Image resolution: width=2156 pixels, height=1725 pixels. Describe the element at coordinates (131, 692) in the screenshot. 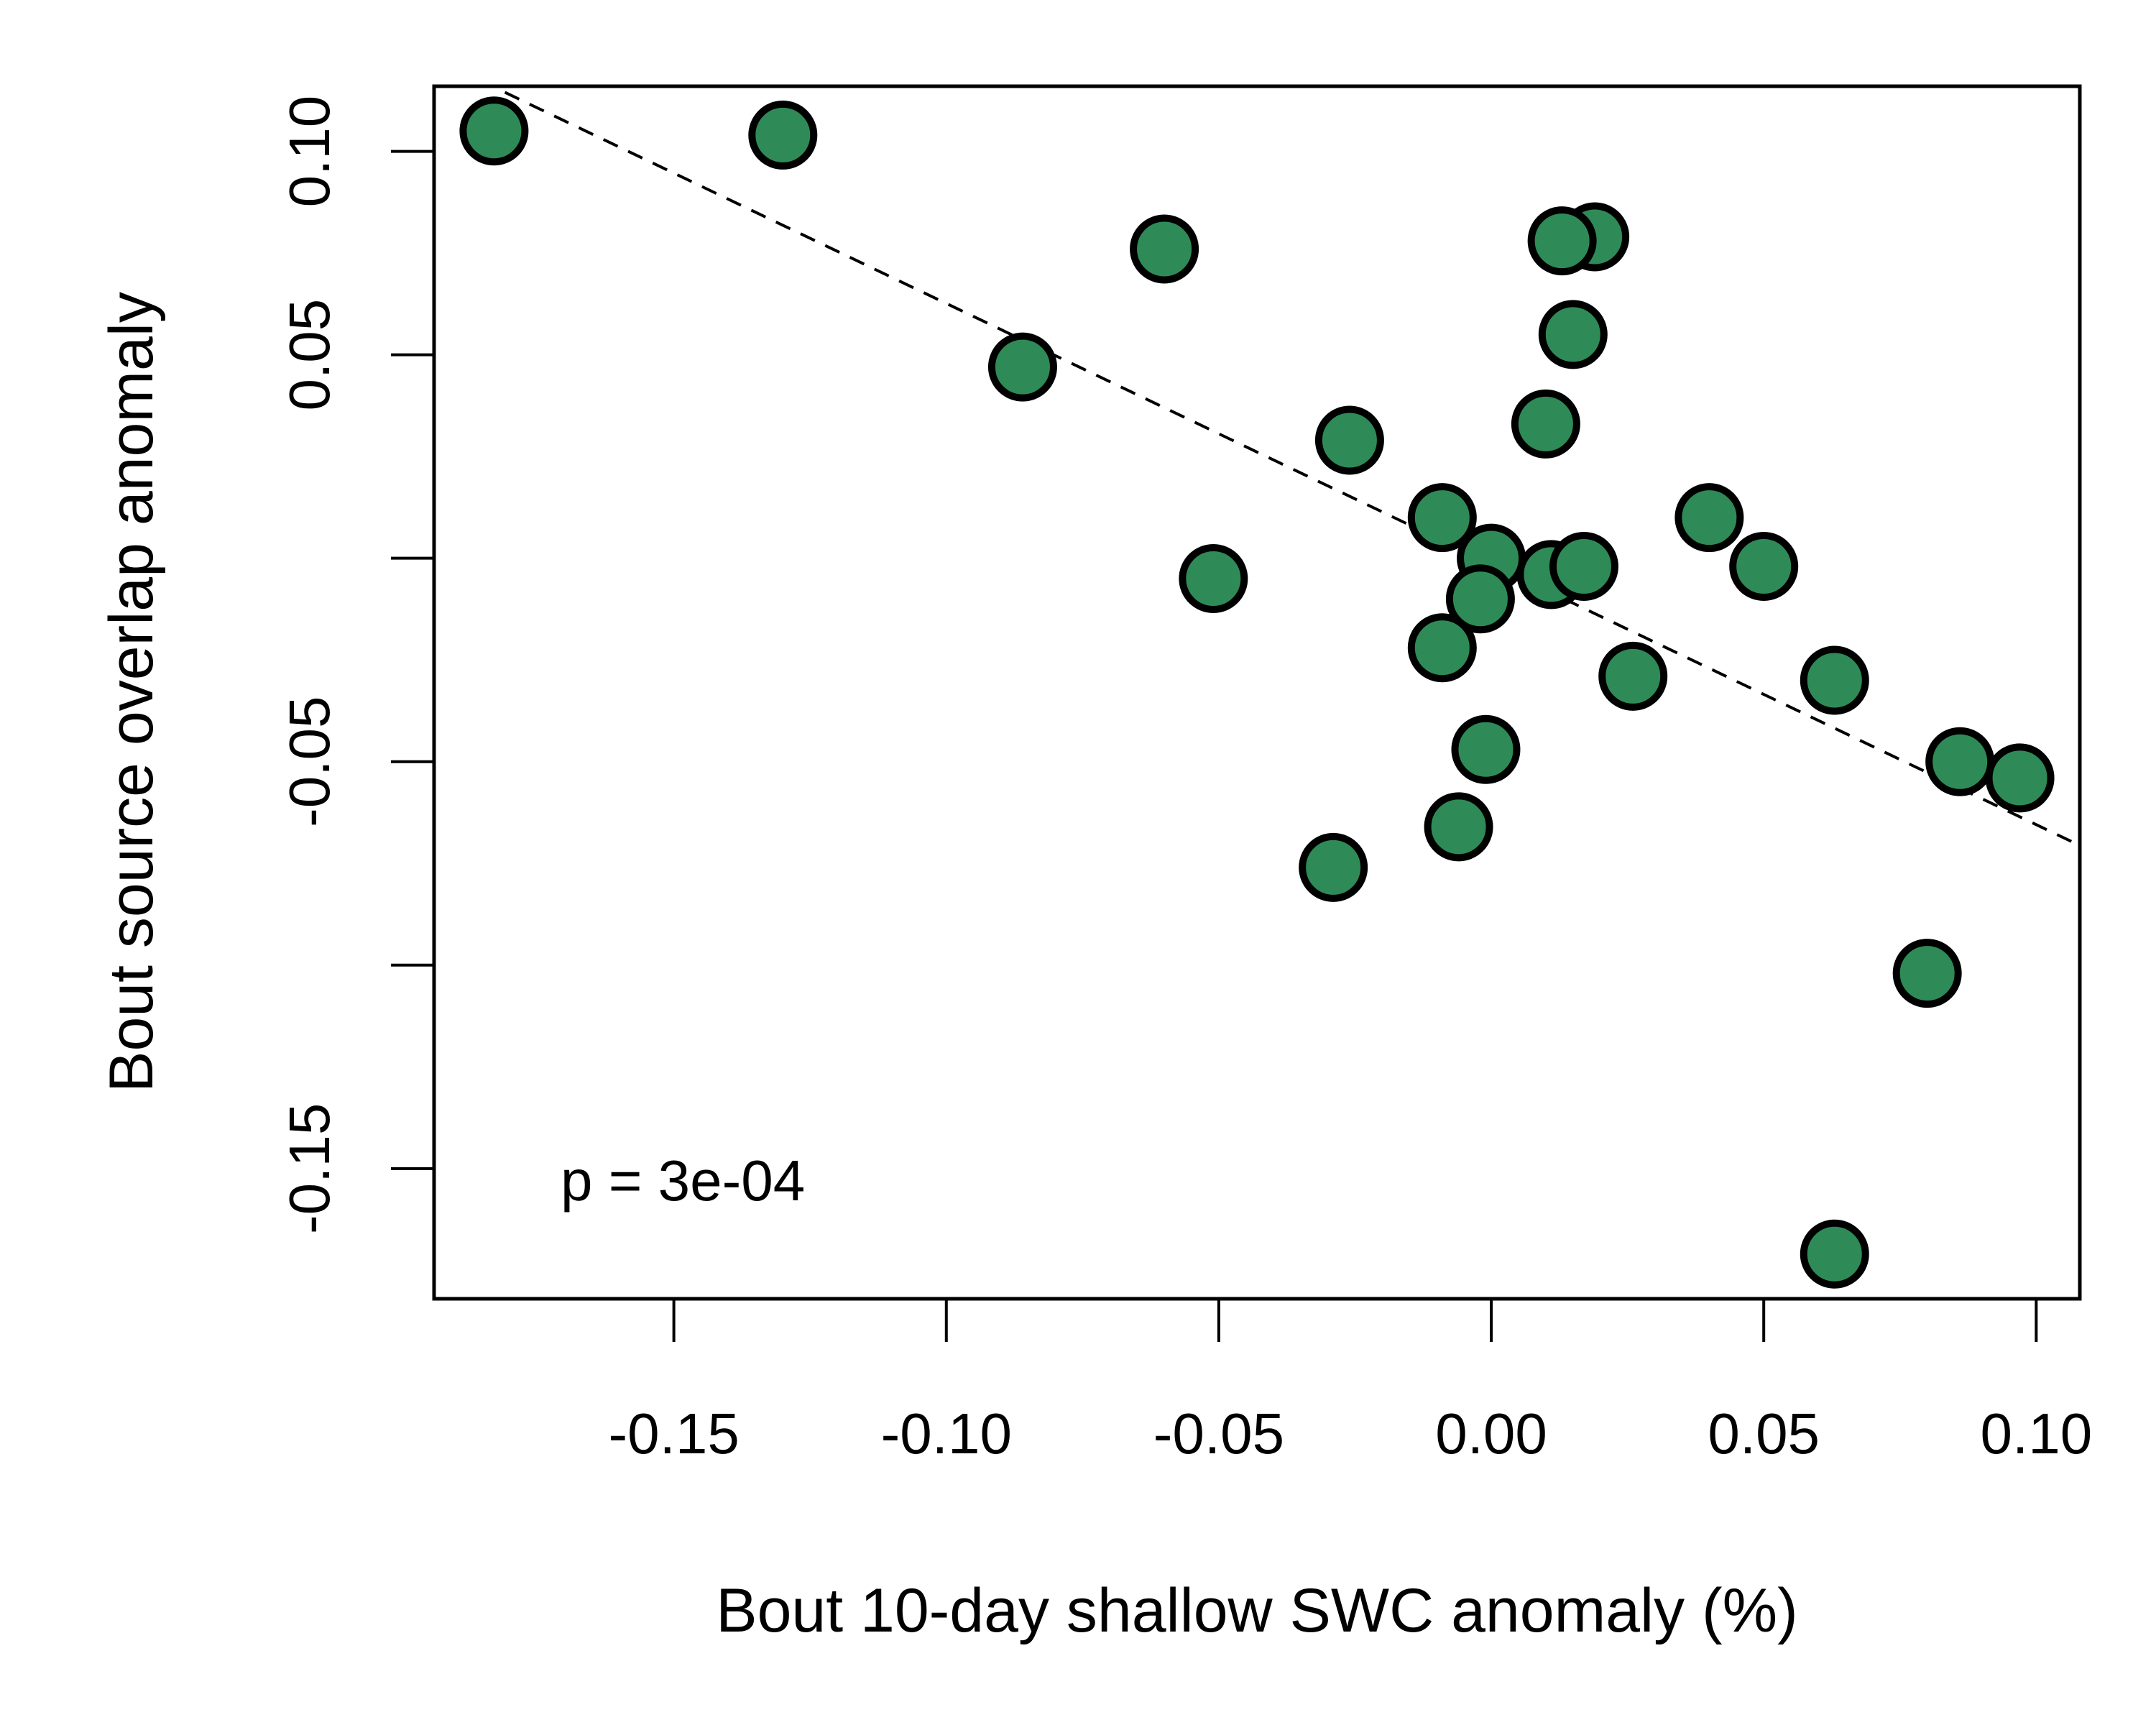

I see `y-axis-label: Bout source overlap anomaly` at that location.